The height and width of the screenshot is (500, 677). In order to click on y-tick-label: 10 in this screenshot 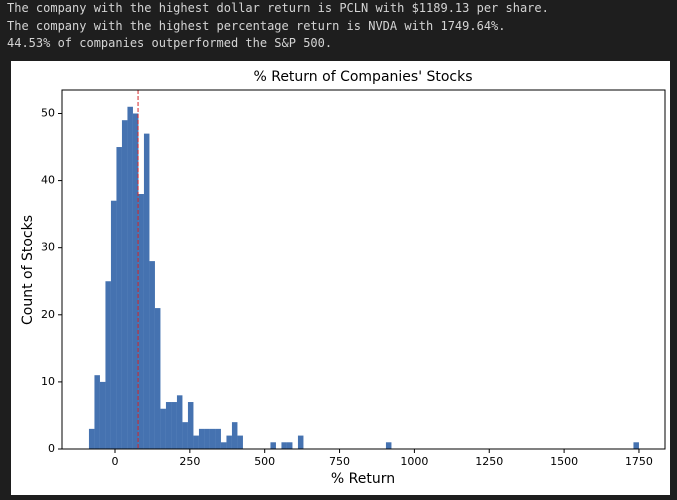, I will do `click(48, 381)`.